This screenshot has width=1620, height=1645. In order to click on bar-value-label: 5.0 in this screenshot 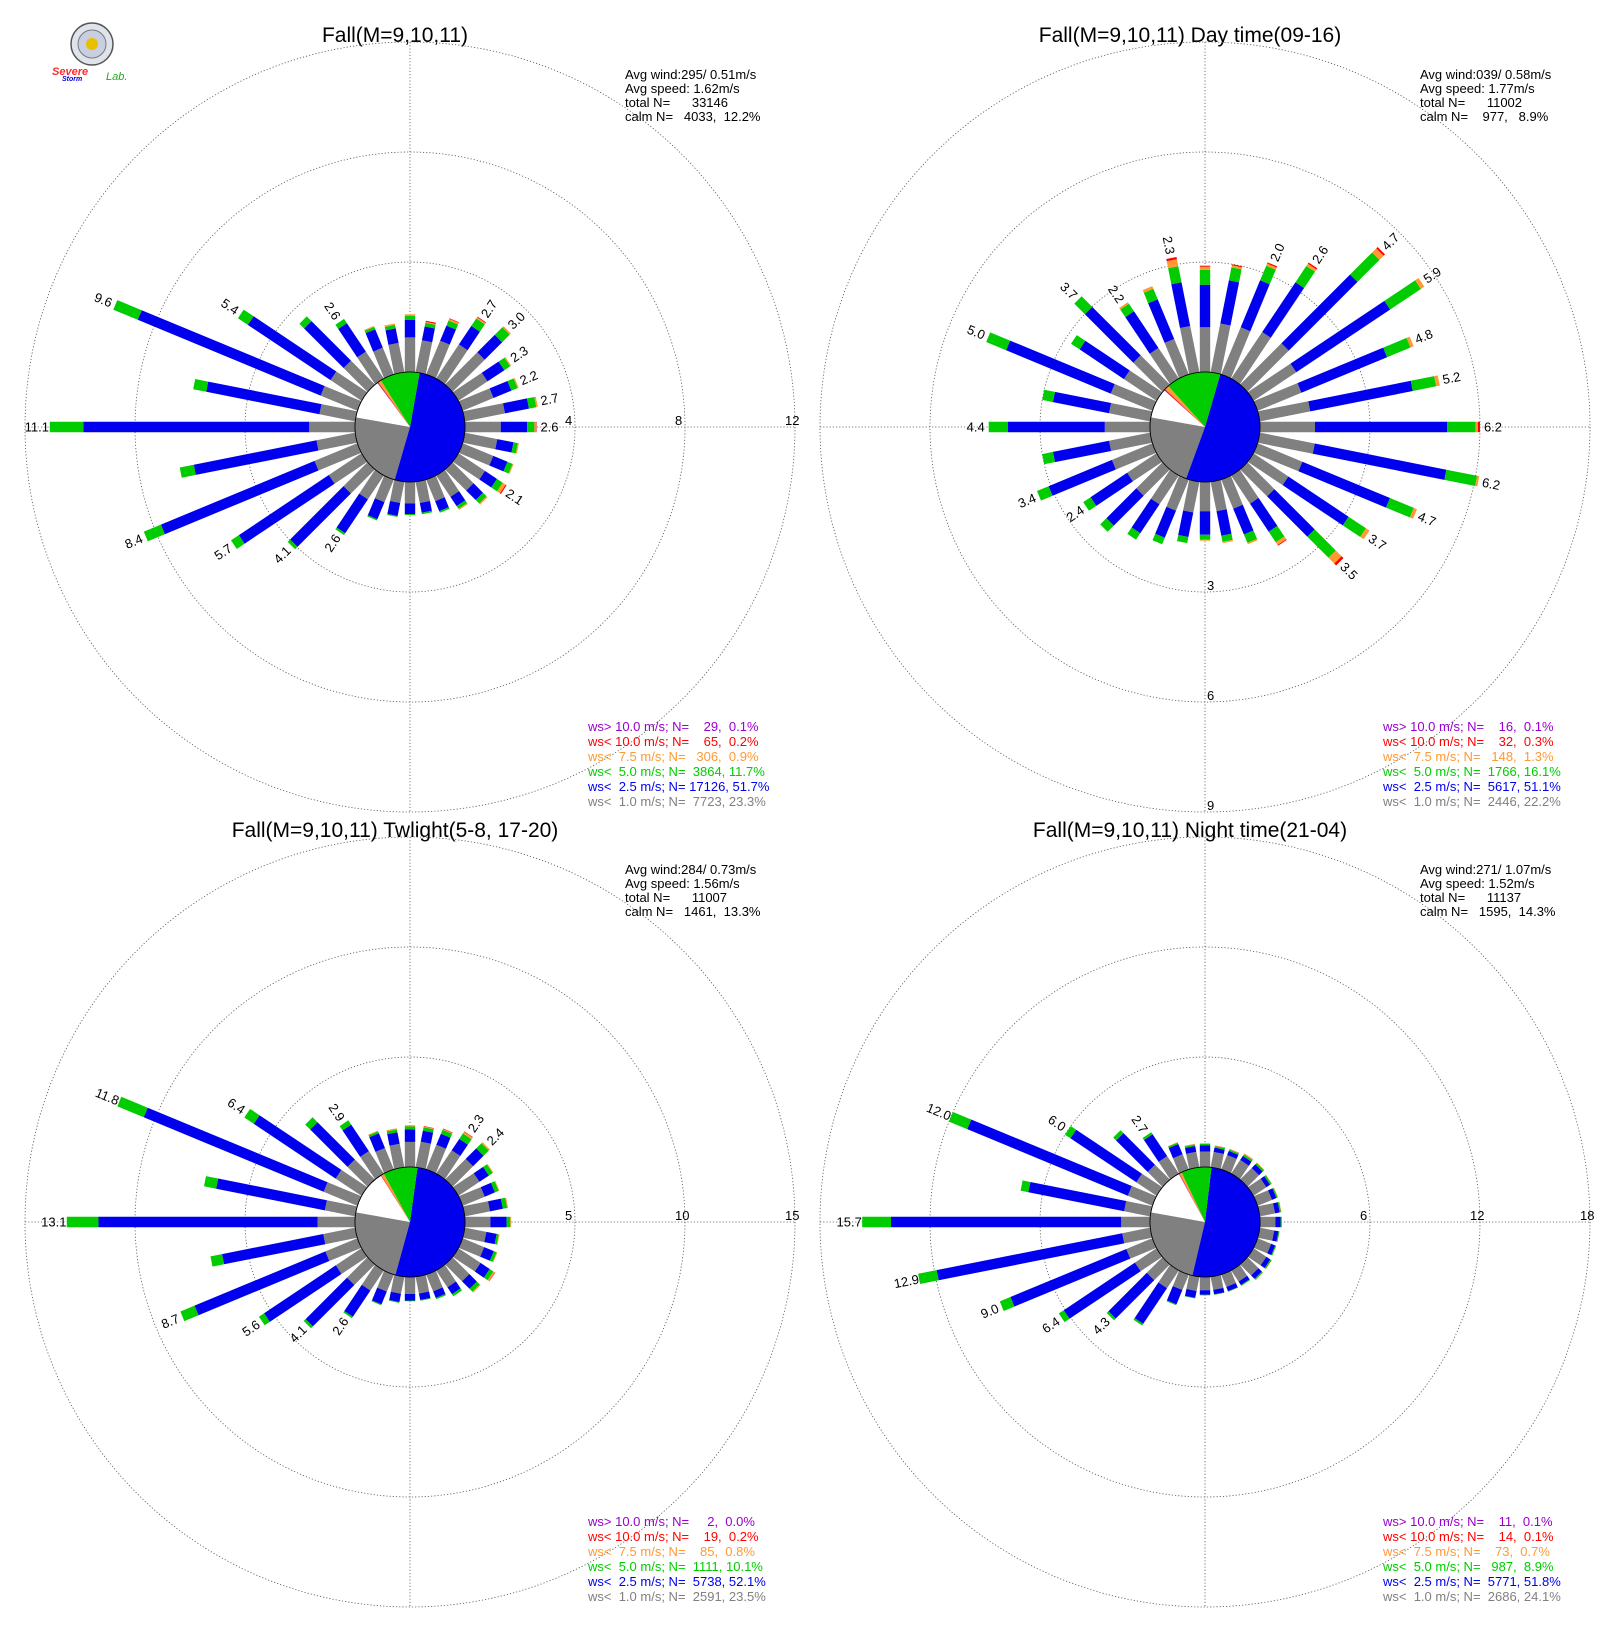, I will do `click(976, 332)`.